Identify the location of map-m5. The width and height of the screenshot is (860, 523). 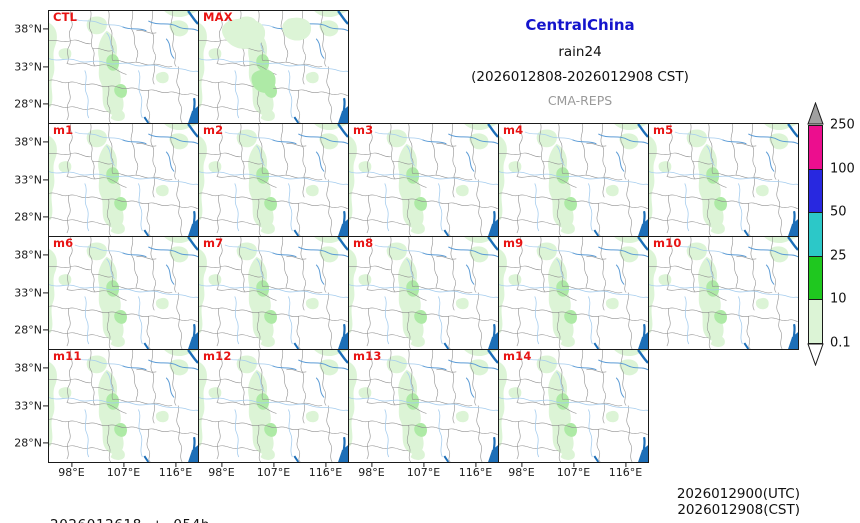
(723, 180).